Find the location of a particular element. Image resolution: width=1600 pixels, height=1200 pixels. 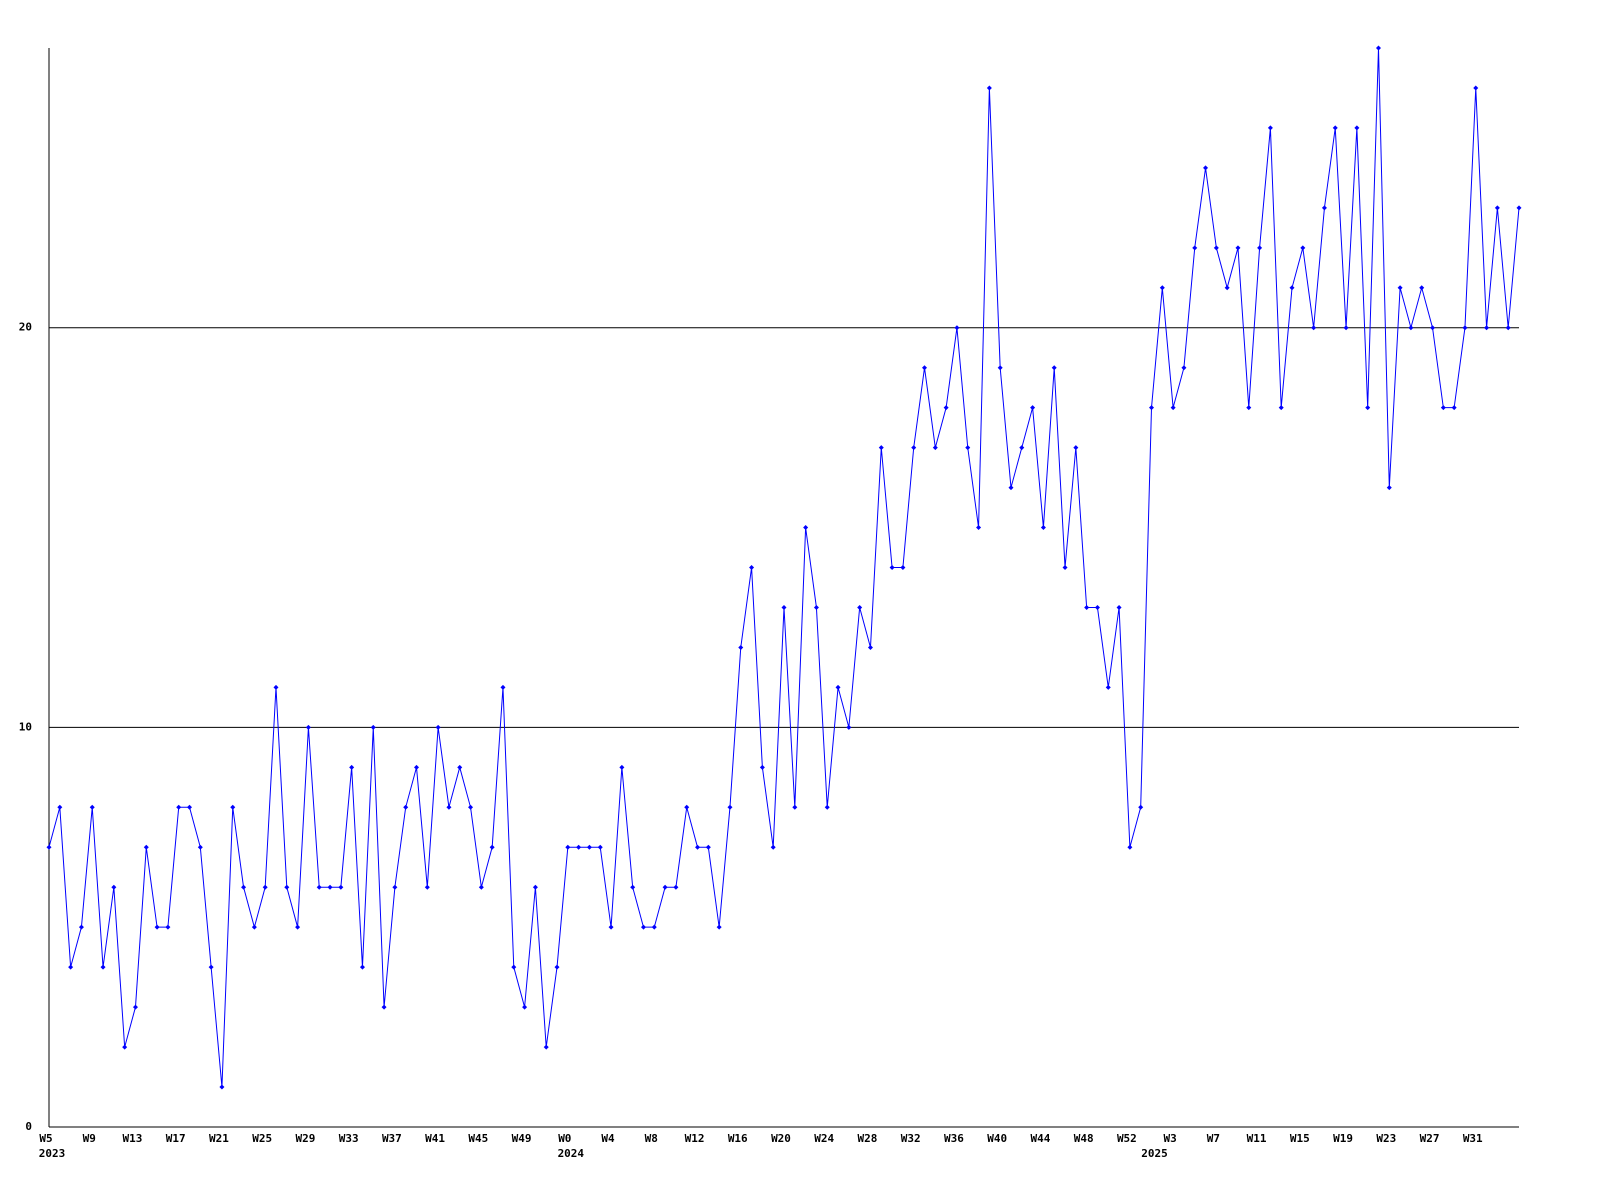

x-tick-label: W33 is located at coordinates (349, 1138).